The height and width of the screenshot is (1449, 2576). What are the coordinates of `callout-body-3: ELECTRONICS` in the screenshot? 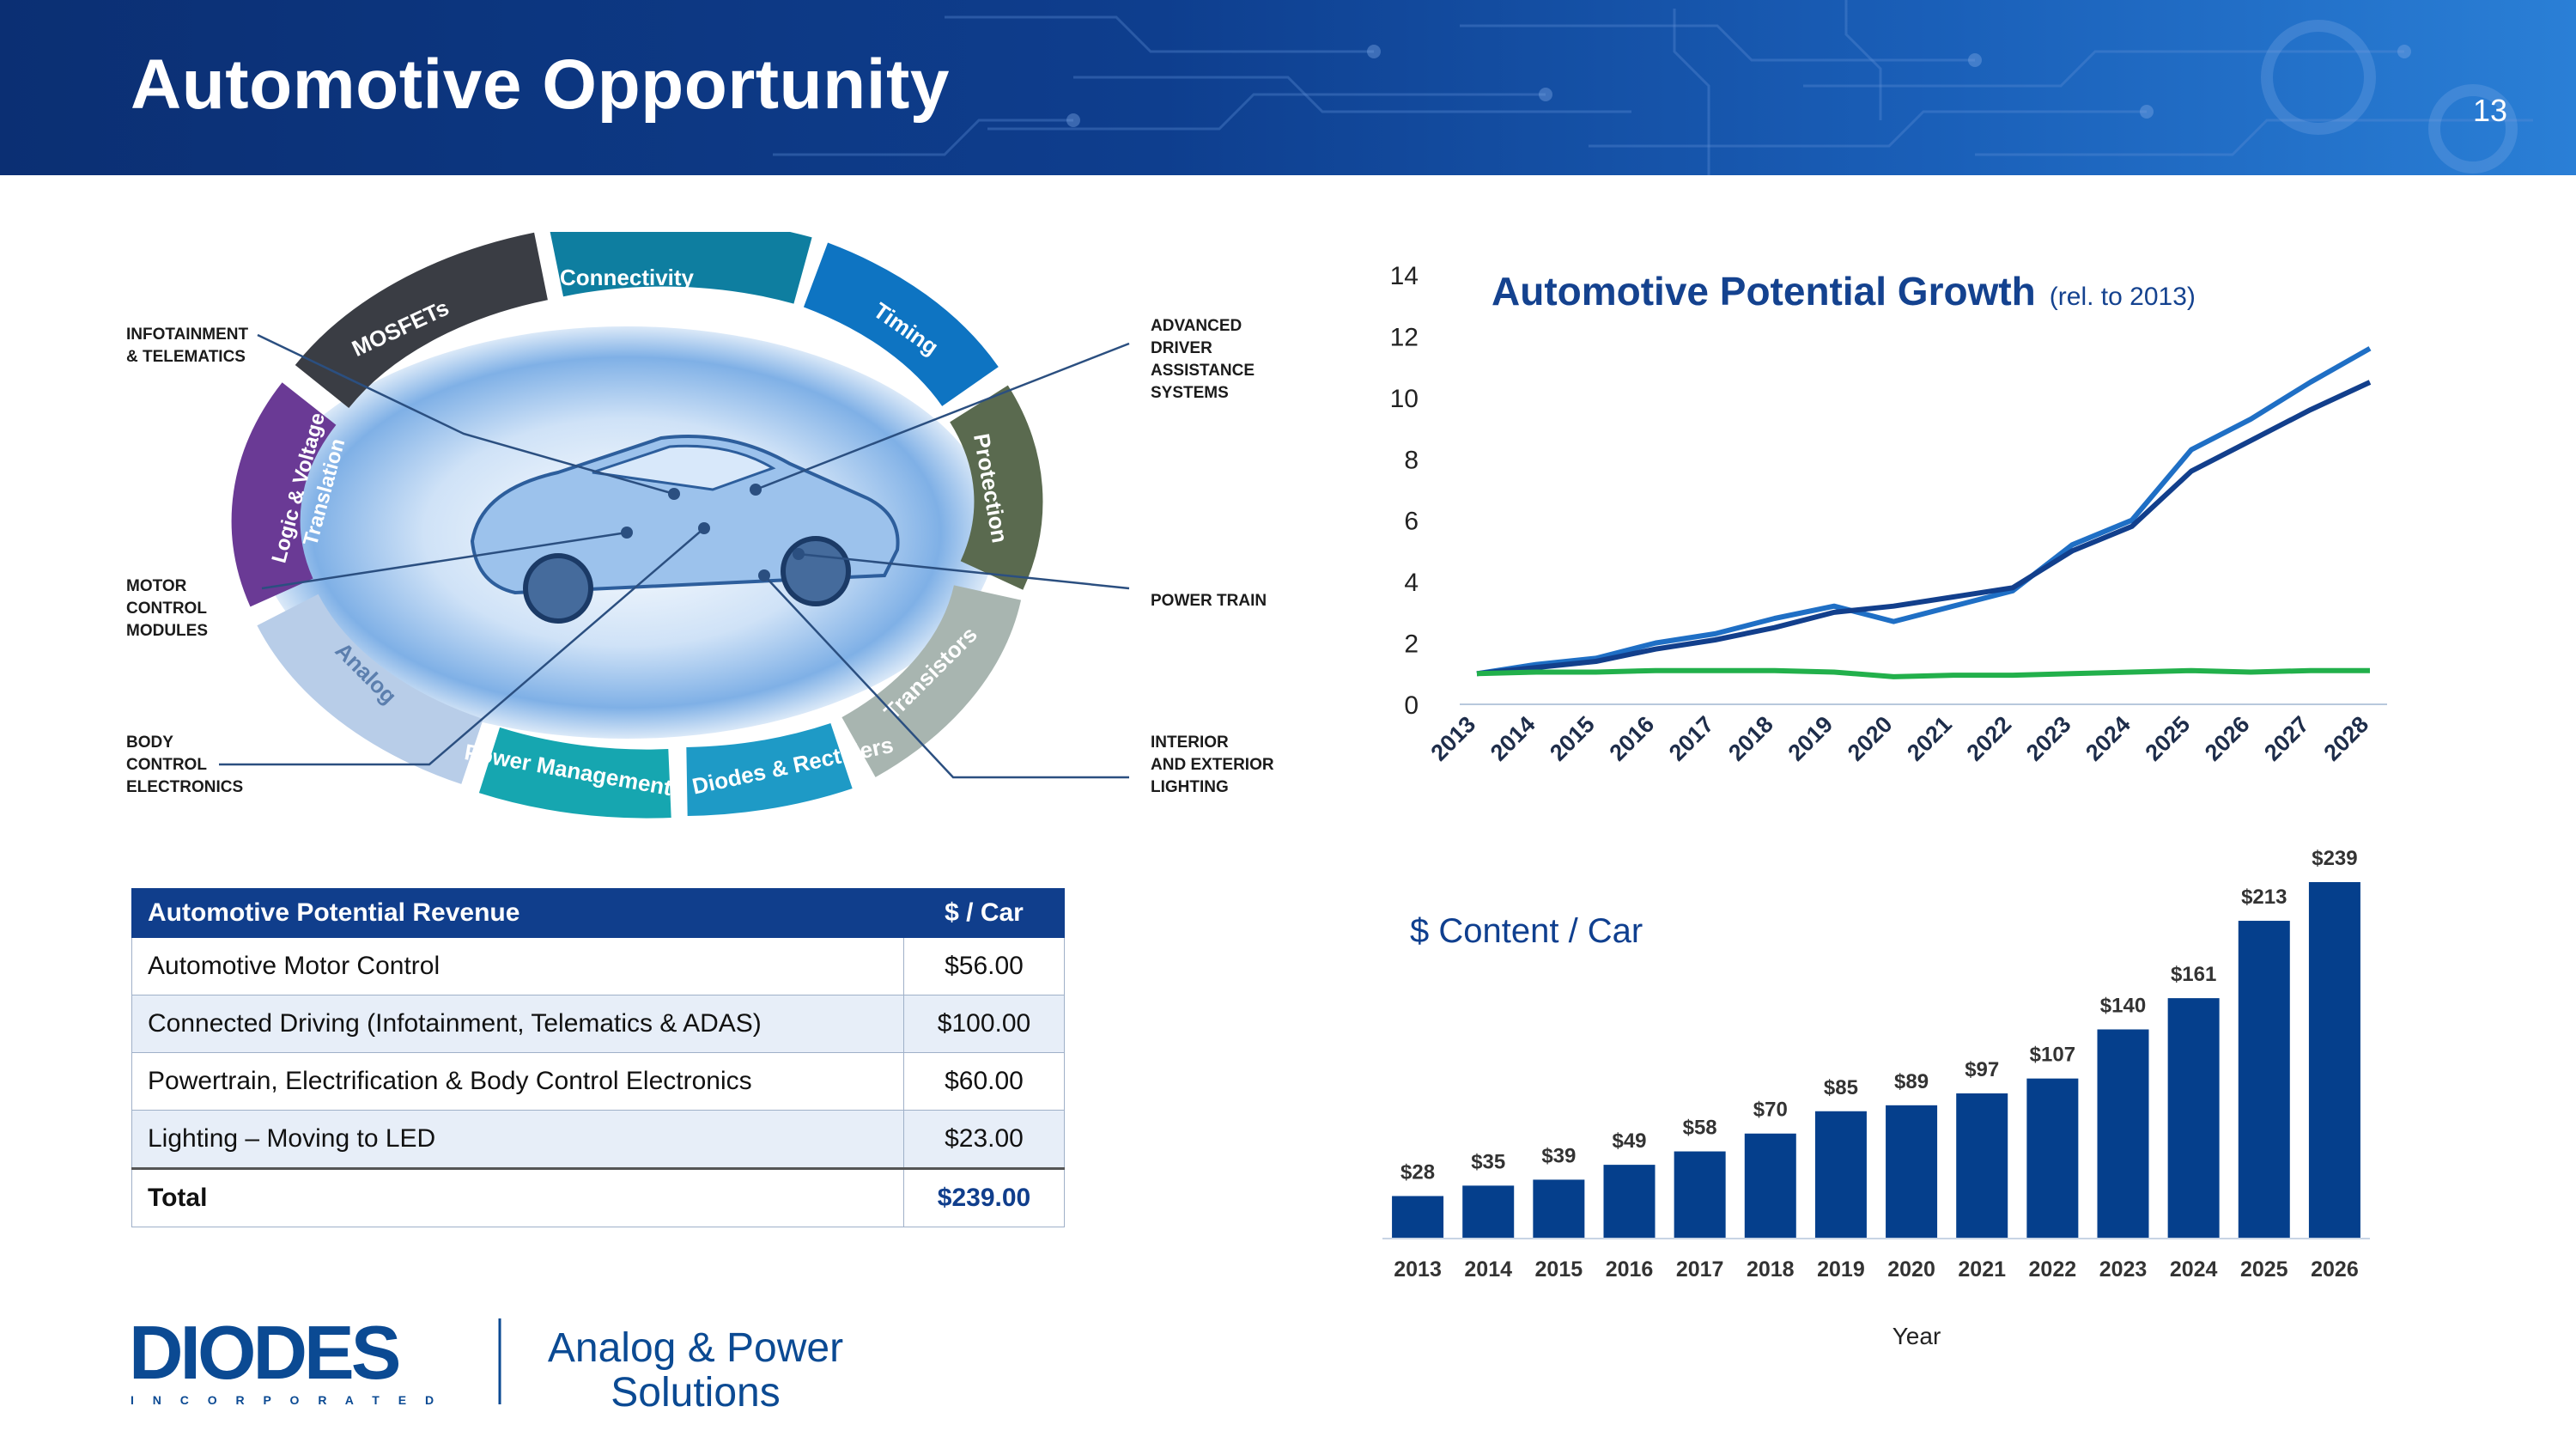 It's located at (185, 787).